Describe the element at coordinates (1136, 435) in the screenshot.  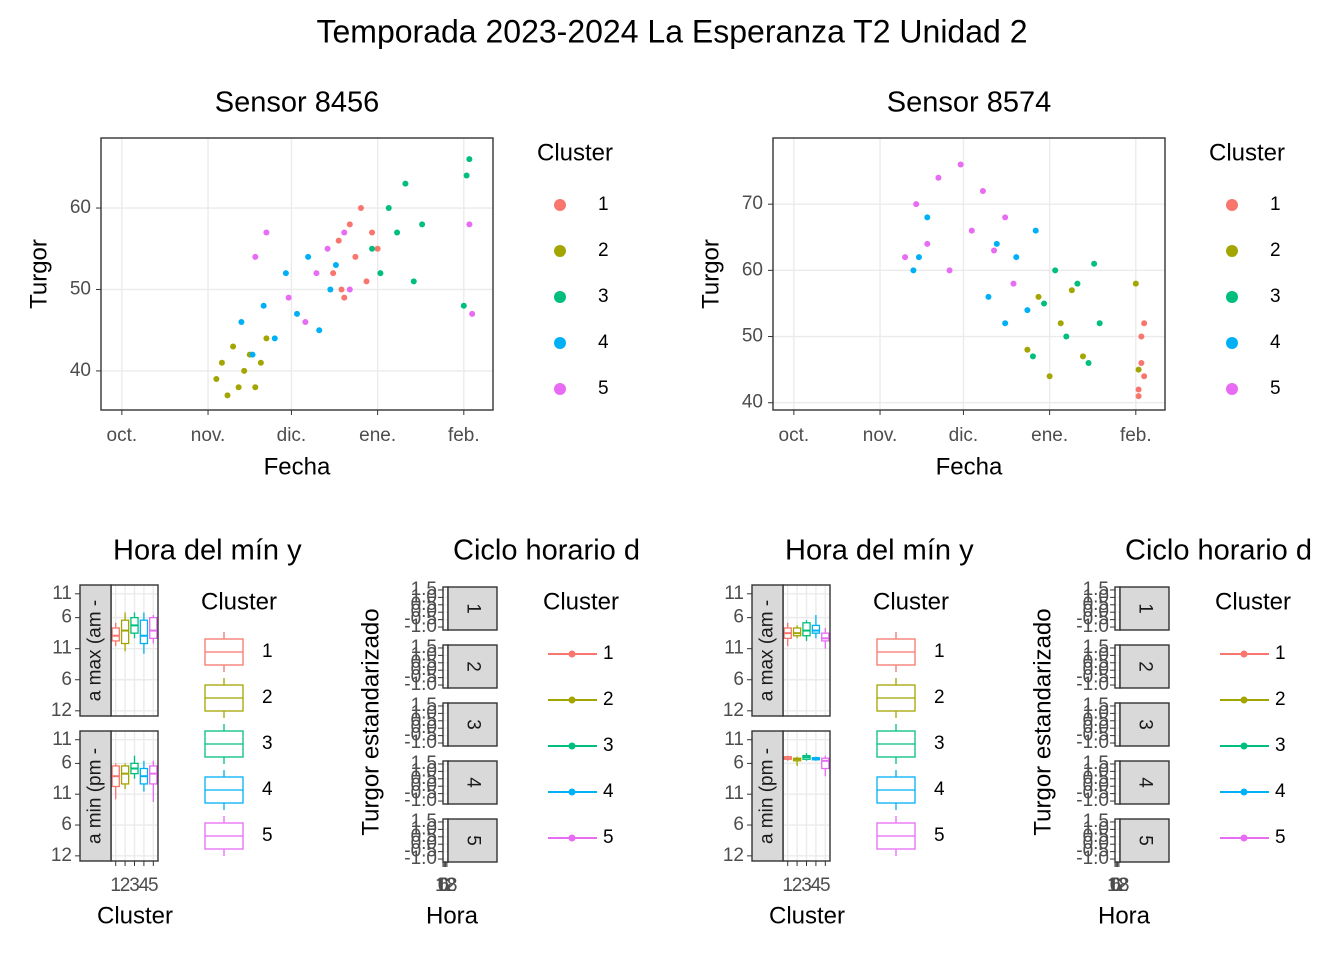
I see `x-tick-label: feb.` at that location.